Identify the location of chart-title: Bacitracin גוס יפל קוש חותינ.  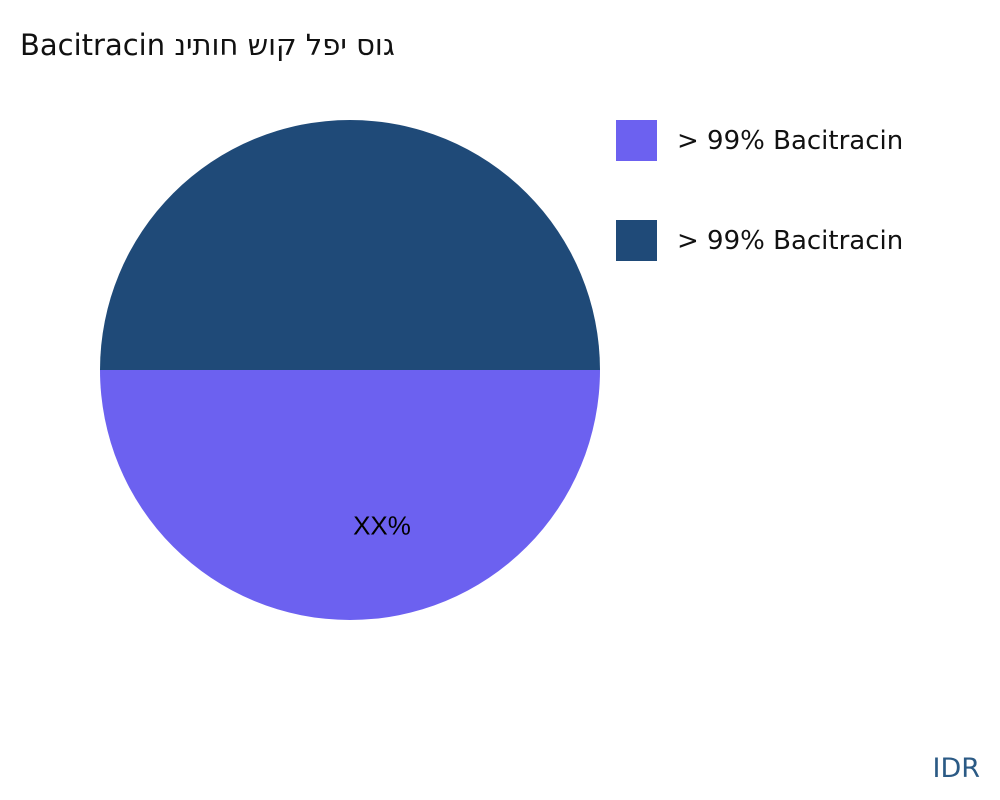
(207, 45).